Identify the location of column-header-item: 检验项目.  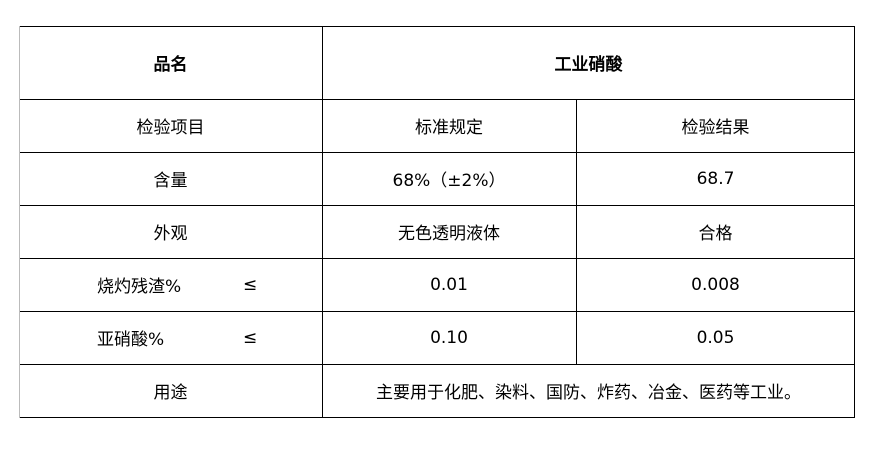
(170, 128).